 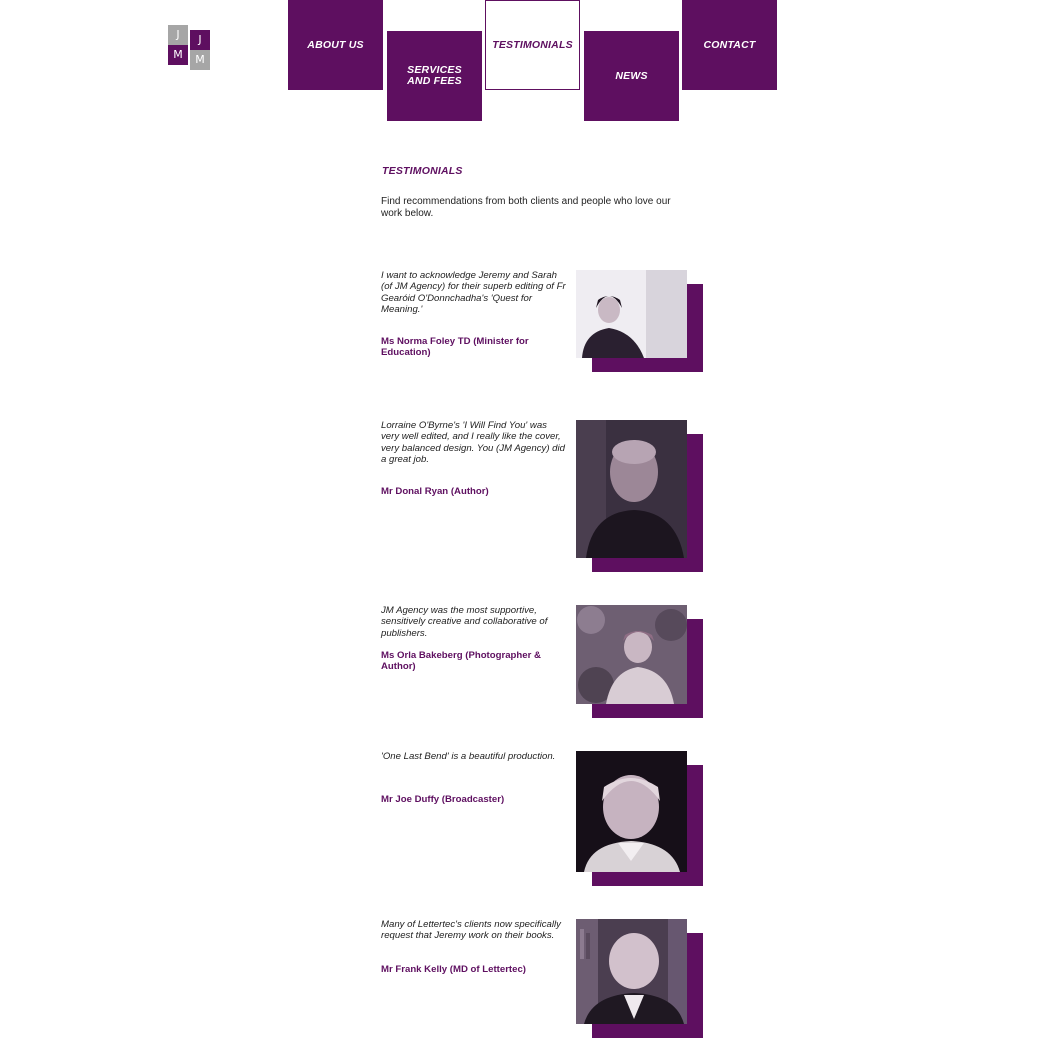 I want to click on nav-label: ABOUT US, so click(x=335, y=44).